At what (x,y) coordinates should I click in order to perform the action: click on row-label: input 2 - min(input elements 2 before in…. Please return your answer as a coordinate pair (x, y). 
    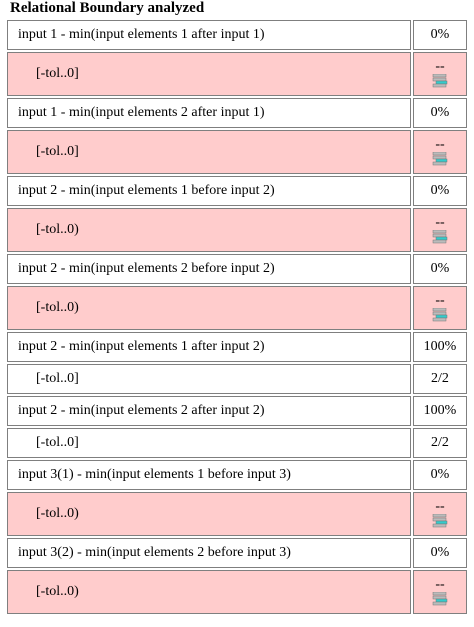
    Looking at the image, I should click on (209, 269).